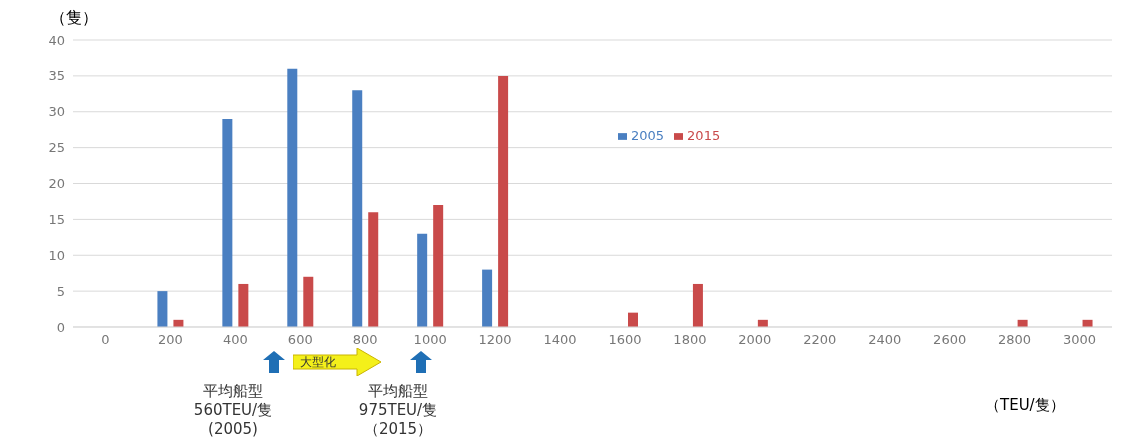 The height and width of the screenshot is (446, 1124). What do you see at coordinates (318, 362) in the screenshot?
I see `text: 大型化` at bounding box center [318, 362].